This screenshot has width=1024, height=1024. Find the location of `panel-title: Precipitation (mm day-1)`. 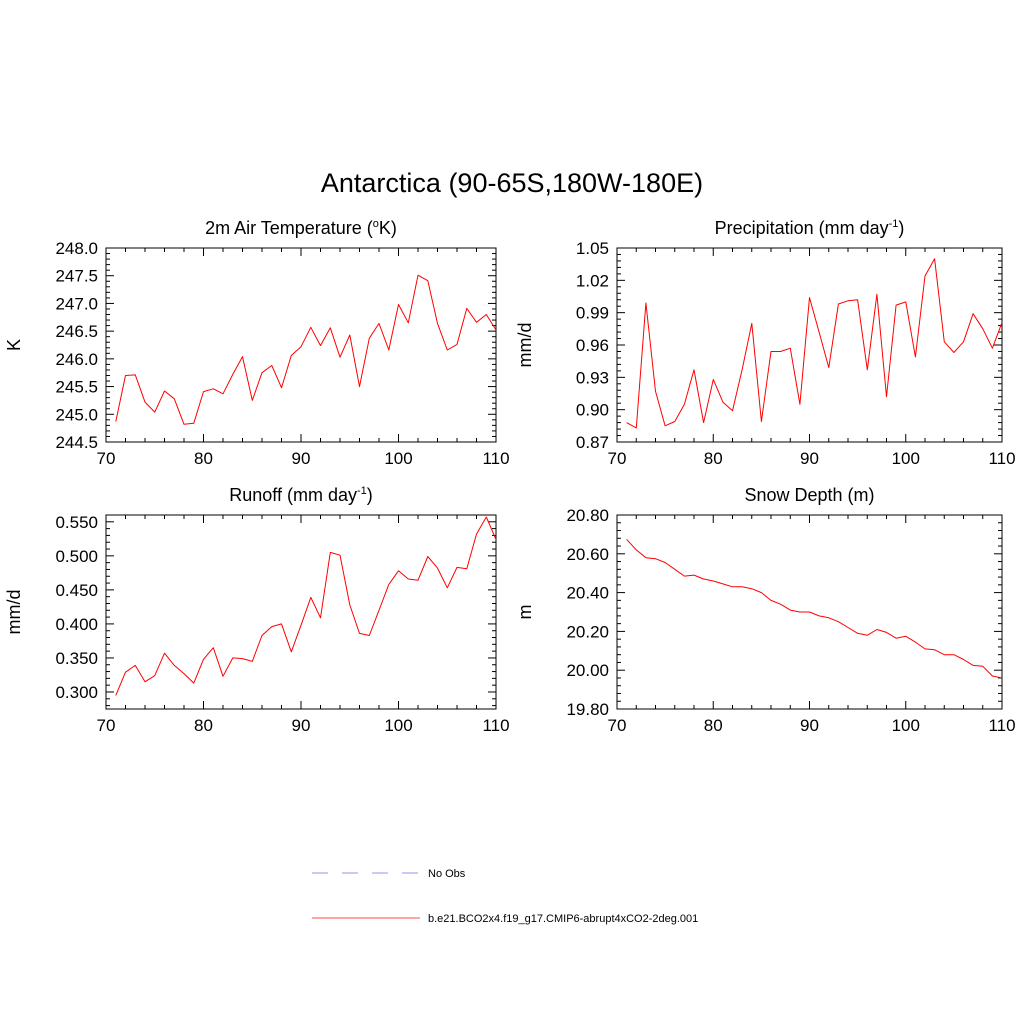

panel-title: Precipitation (mm day-1) is located at coordinates (810, 228).